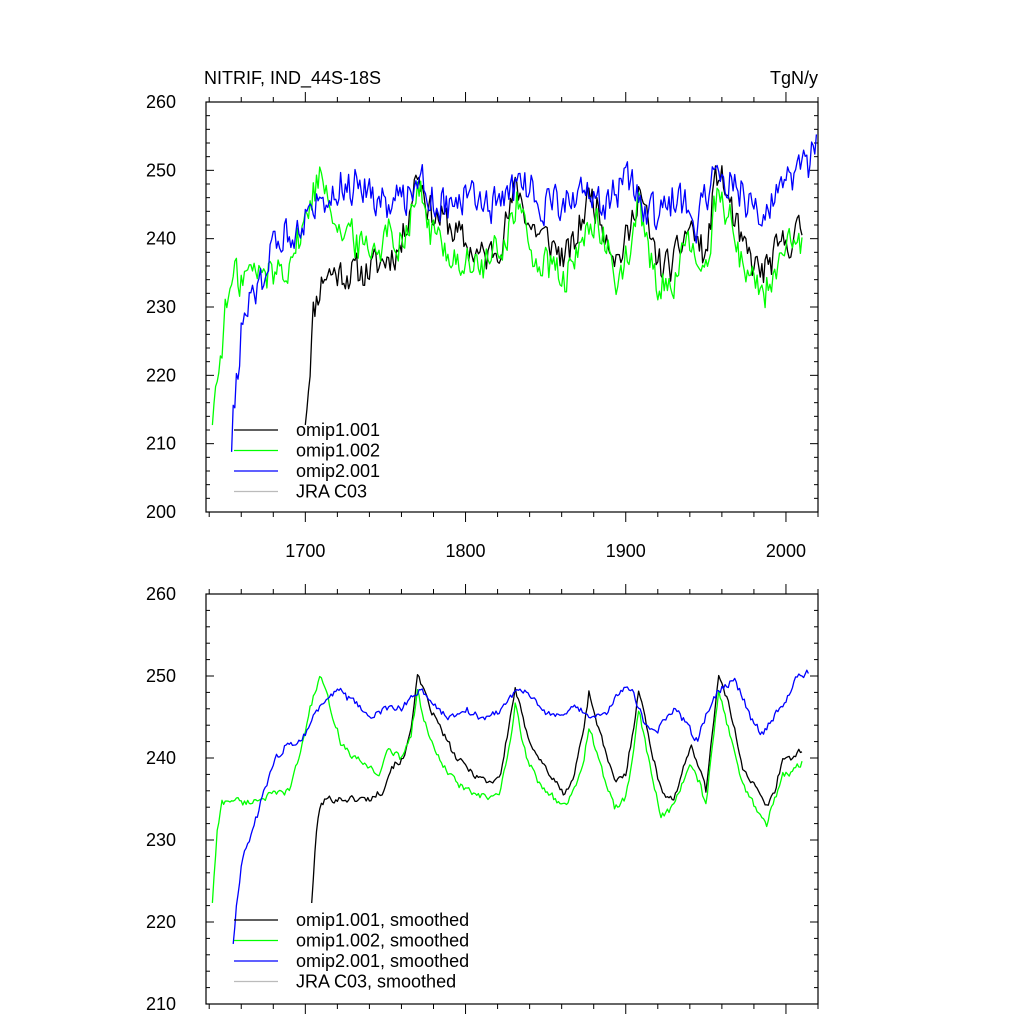 The image size is (1024, 1024). What do you see at coordinates (382, 941) in the screenshot?
I see `legend-label: omip1.002, smoothed` at bounding box center [382, 941].